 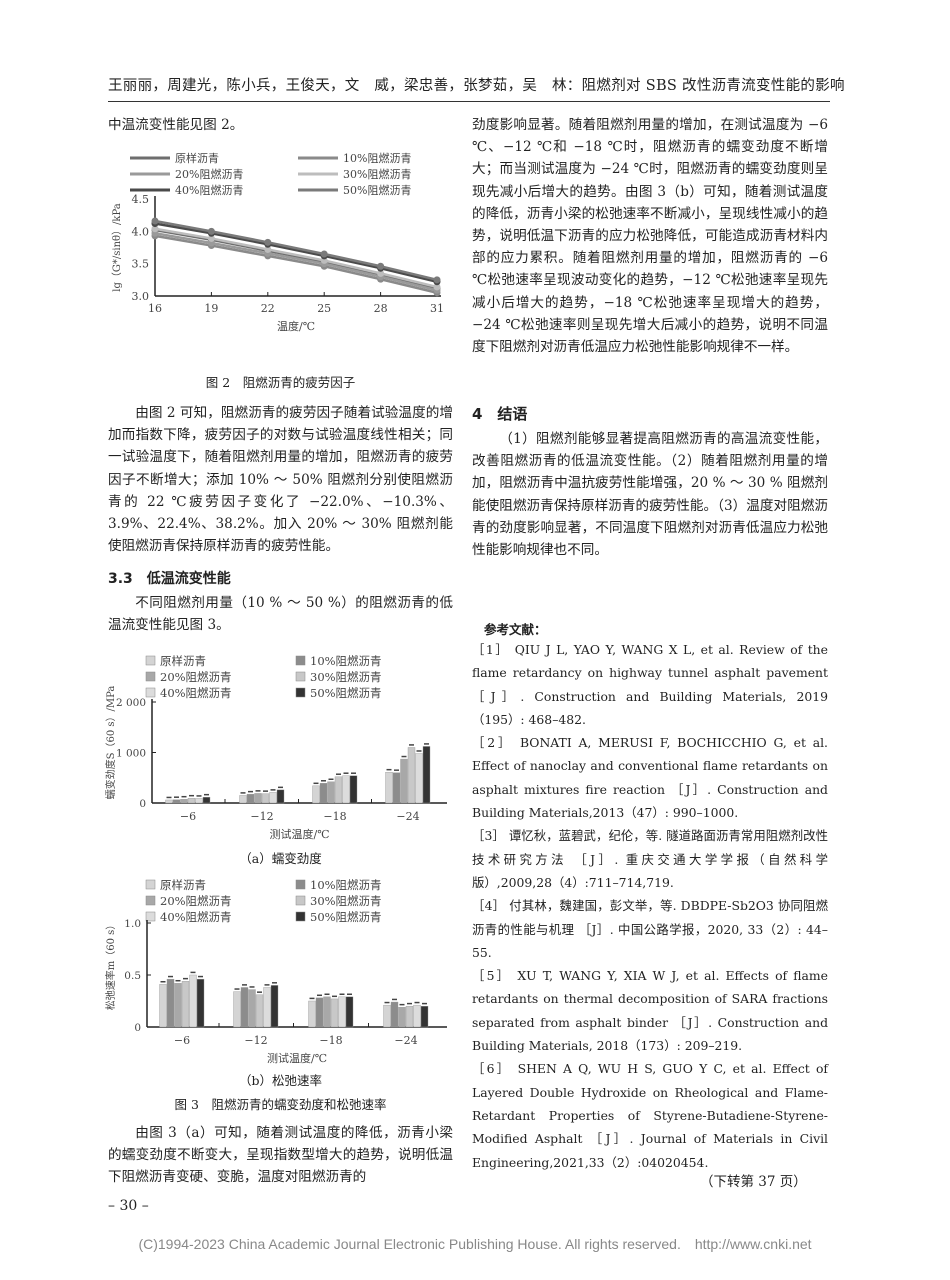 I want to click on x-tick-label: 22, so click(x=268, y=308).